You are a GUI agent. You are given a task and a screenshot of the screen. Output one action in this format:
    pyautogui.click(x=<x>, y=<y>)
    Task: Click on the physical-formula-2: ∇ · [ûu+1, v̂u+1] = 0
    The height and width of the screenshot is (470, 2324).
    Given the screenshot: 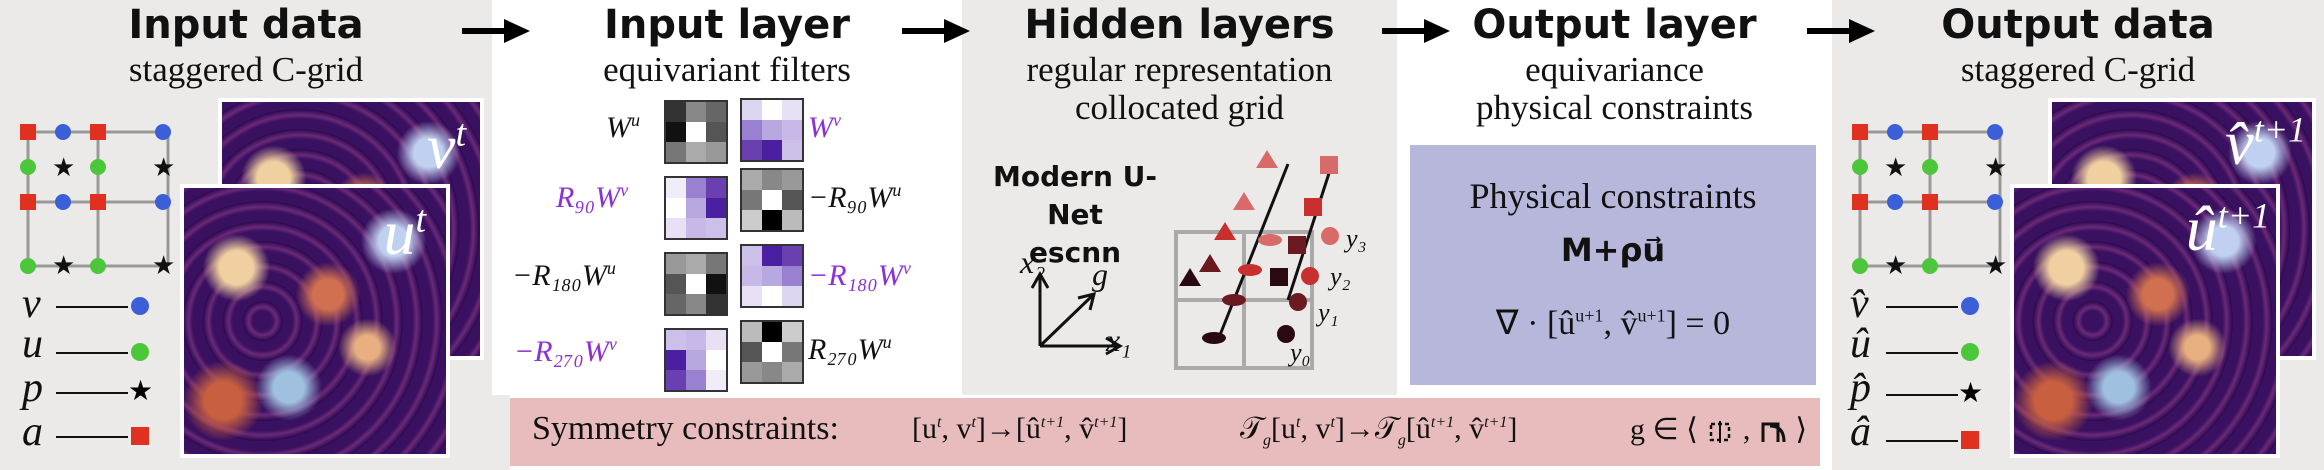 What is the action you would take?
    pyautogui.click(x=1613, y=323)
    